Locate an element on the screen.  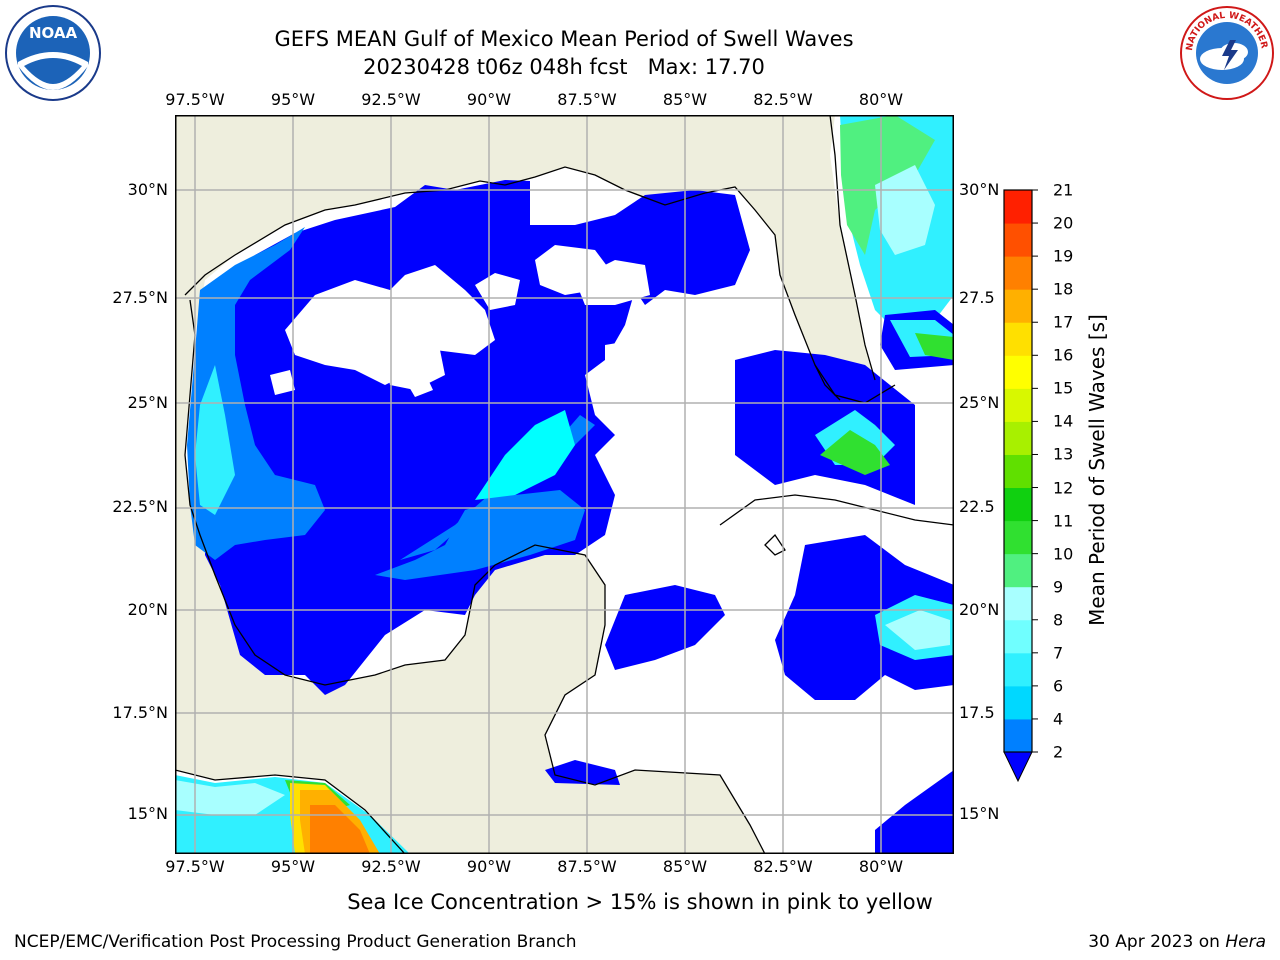
field-lightcyan-pacific is located at coordinates (230, 797).